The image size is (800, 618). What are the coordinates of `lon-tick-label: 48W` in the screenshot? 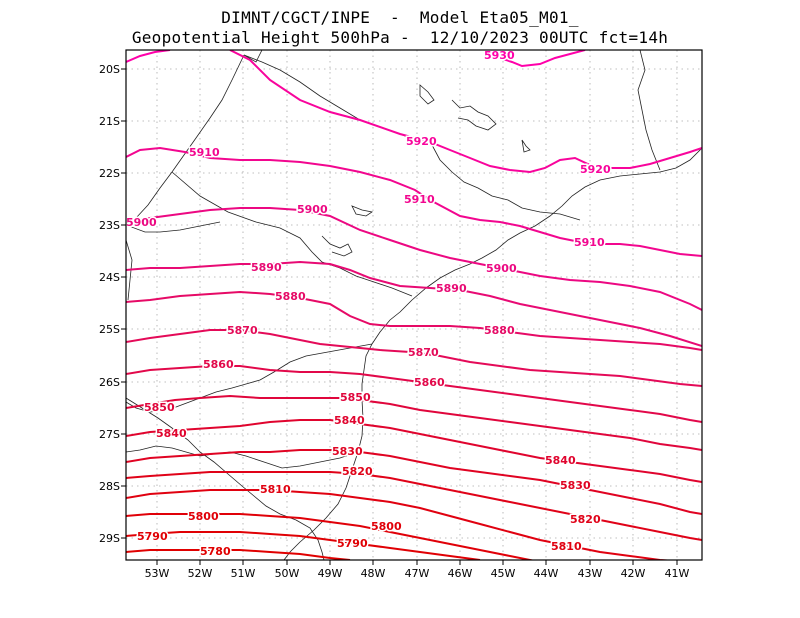 It's located at (373, 573).